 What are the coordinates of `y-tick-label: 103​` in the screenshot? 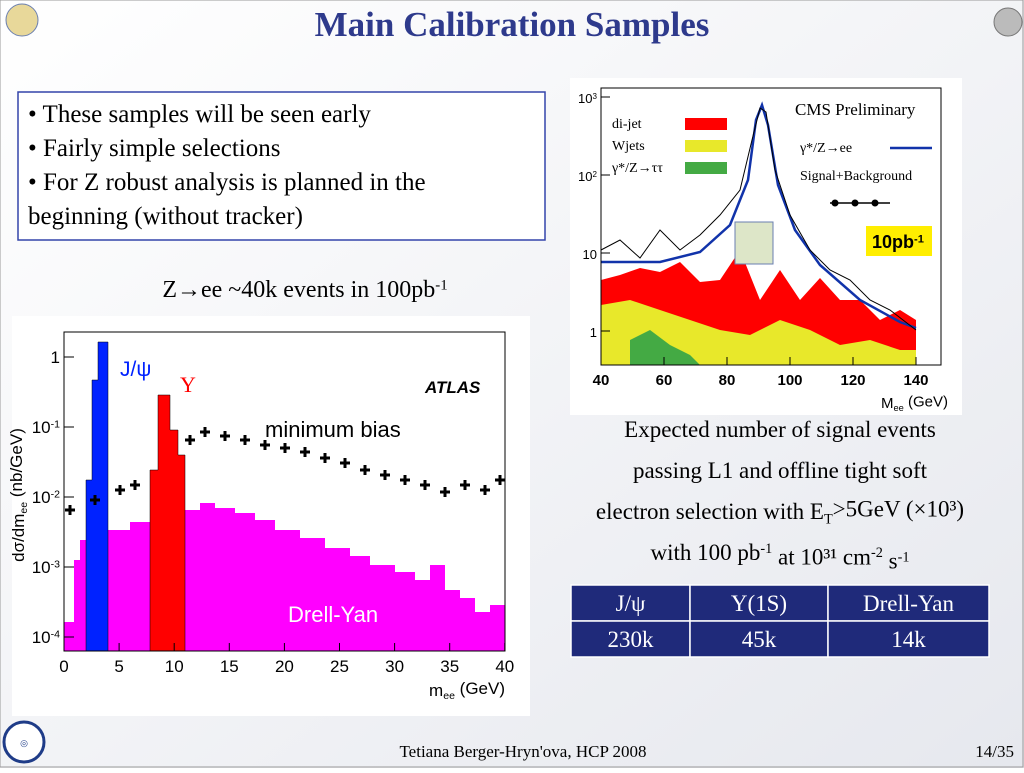 It's located at (587, 98).